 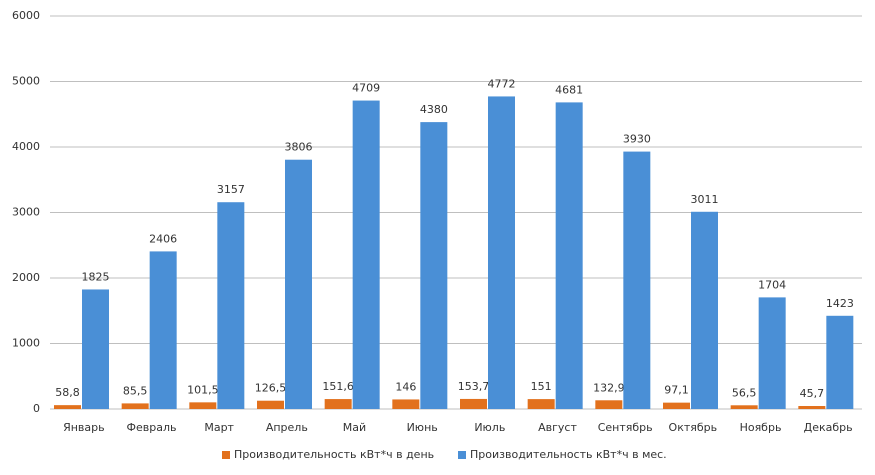 What do you see at coordinates (26, 146) in the screenshot?
I see `y-tick-label: 4000` at bounding box center [26, 146].